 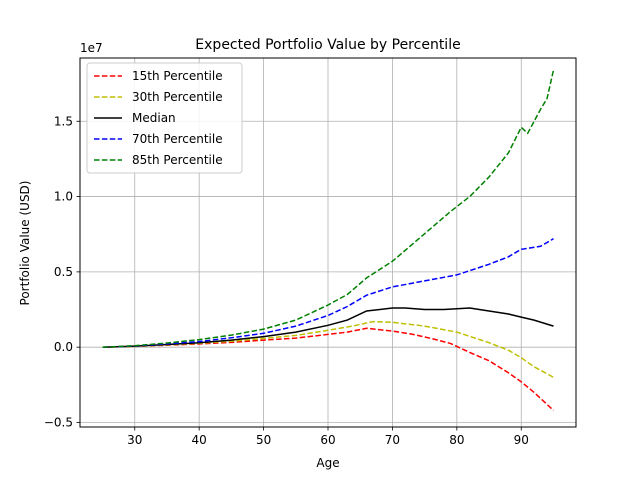 I want to click on y-tick-label: −0.5, so click(x=58, y=422).